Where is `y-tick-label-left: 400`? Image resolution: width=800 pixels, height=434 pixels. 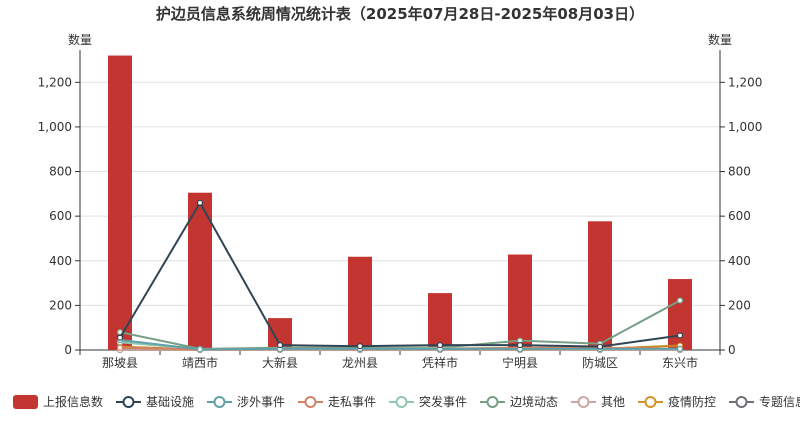
y-tick-label-left: 400 is located at coordinates (60, 261).